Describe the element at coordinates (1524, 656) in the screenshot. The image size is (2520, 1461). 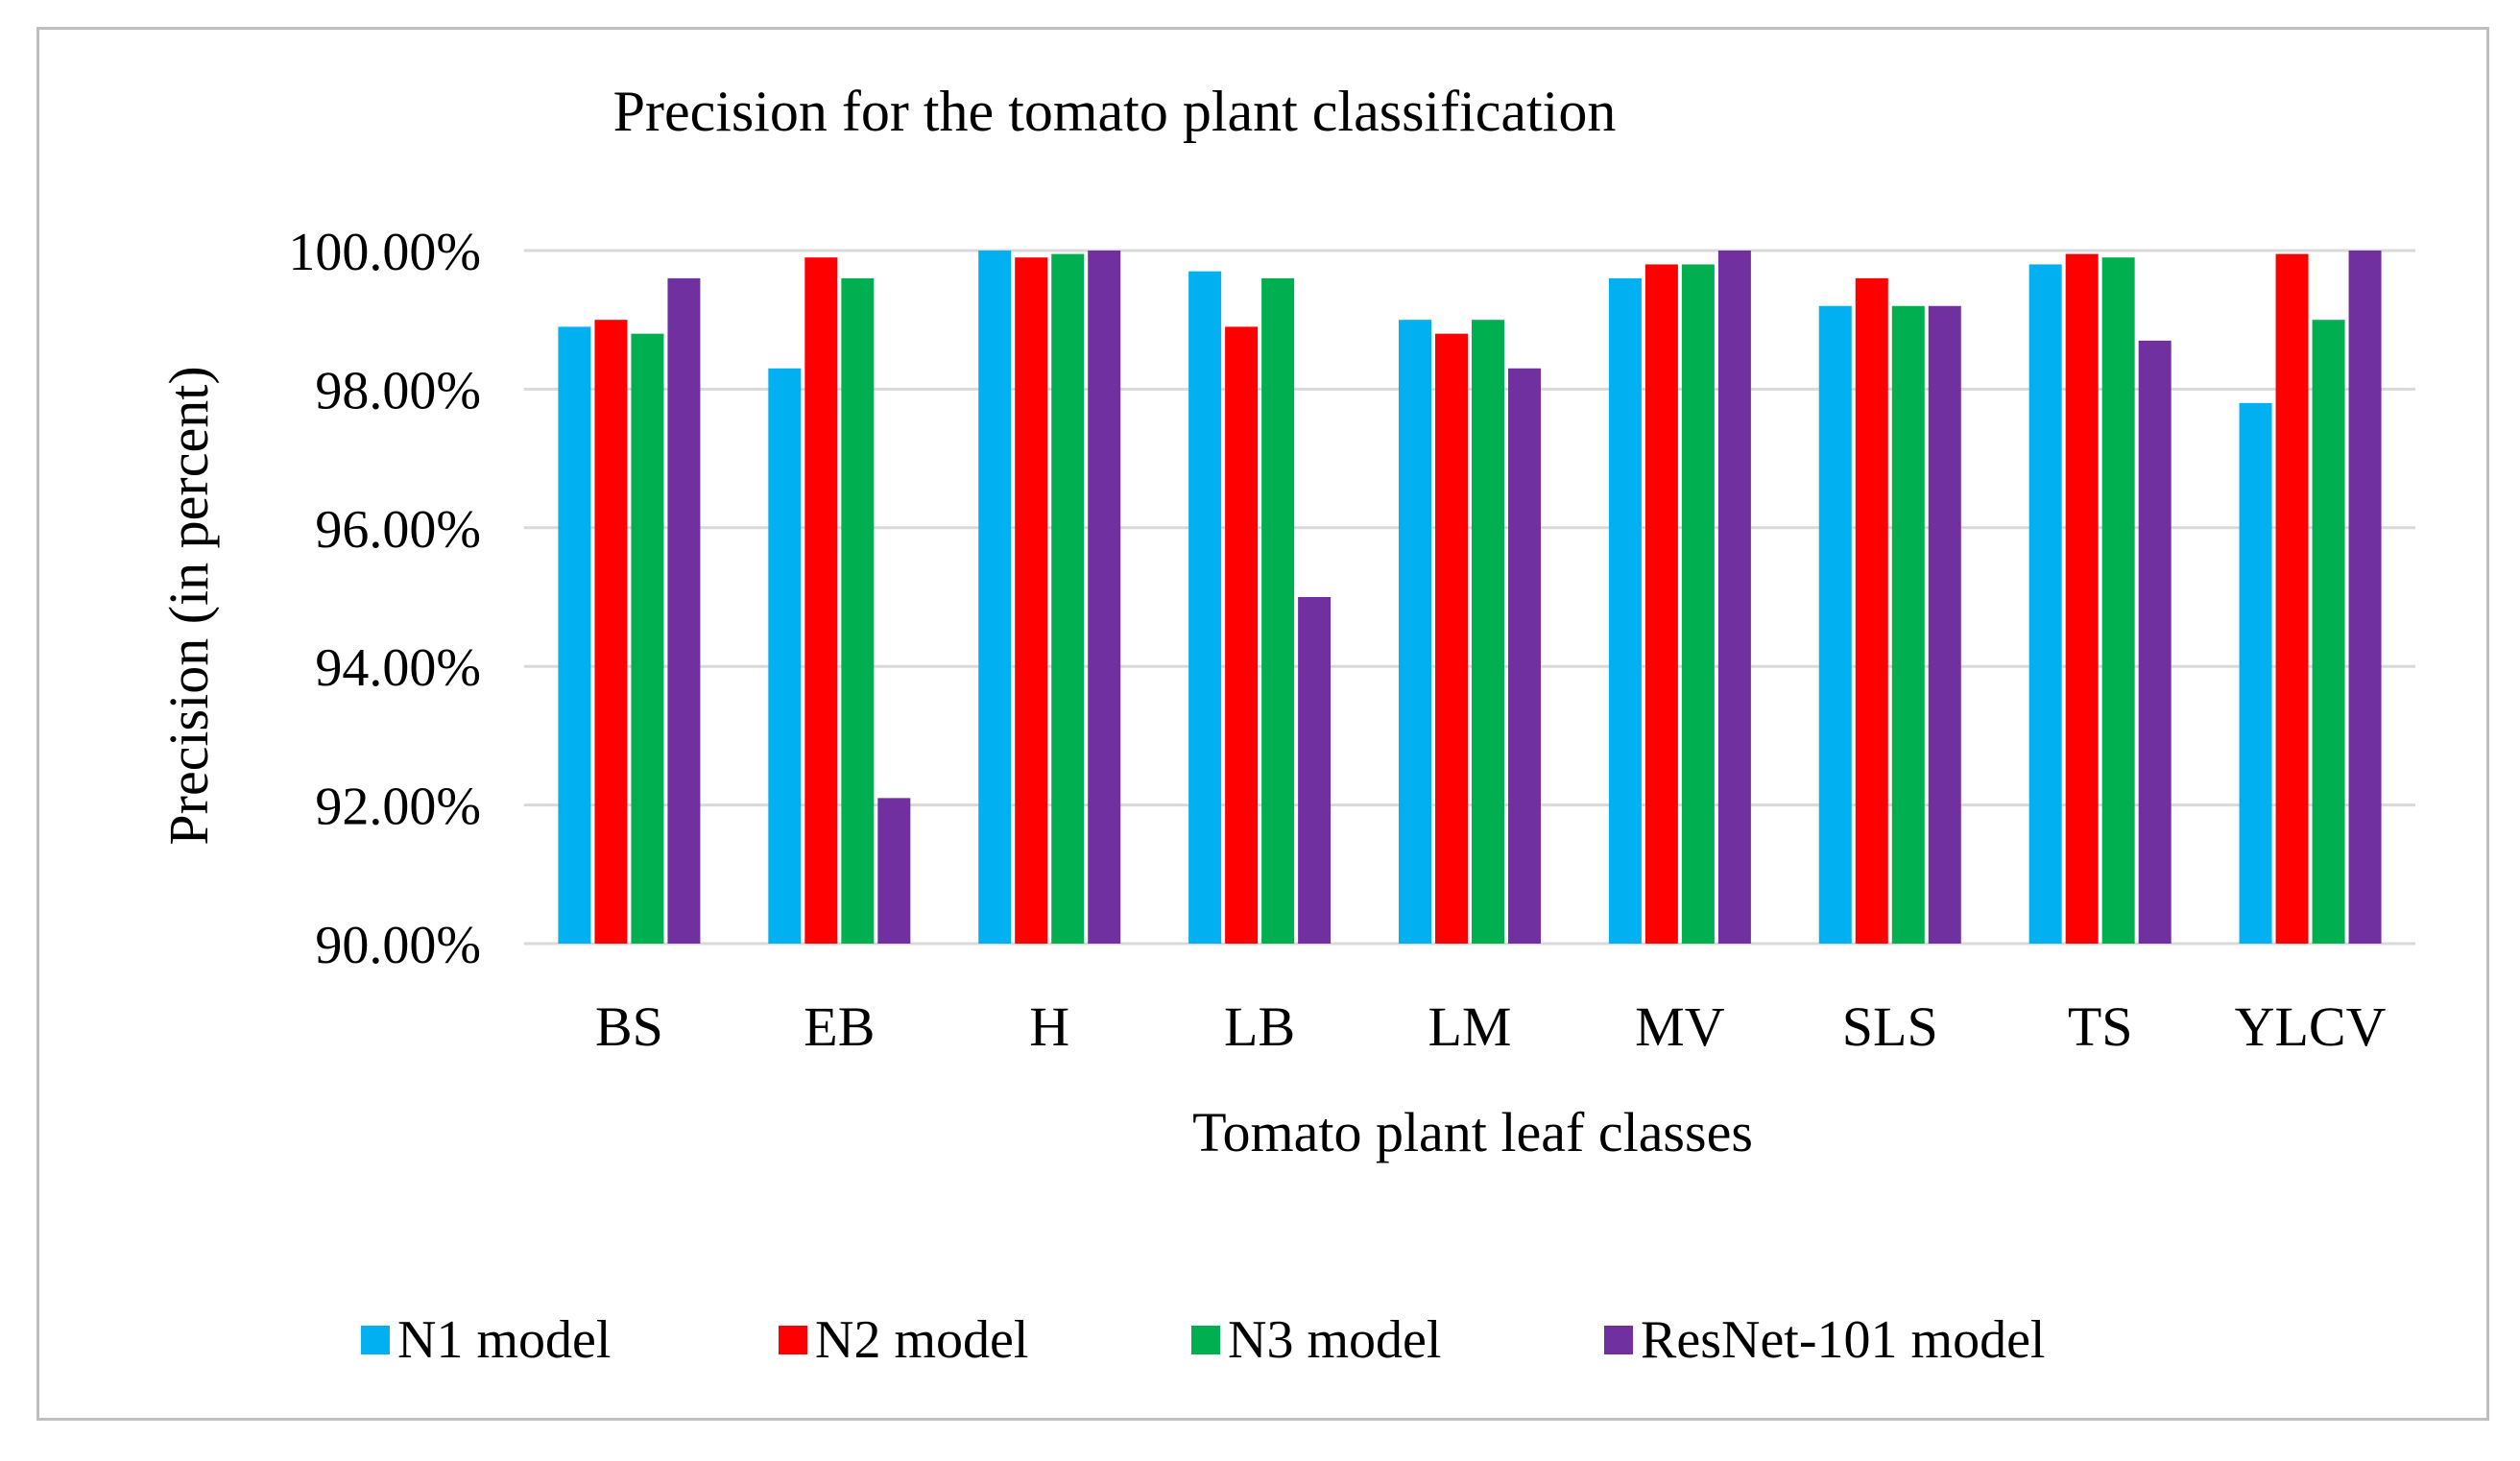
I see `bar-resnet-101-model-lm` at that location.